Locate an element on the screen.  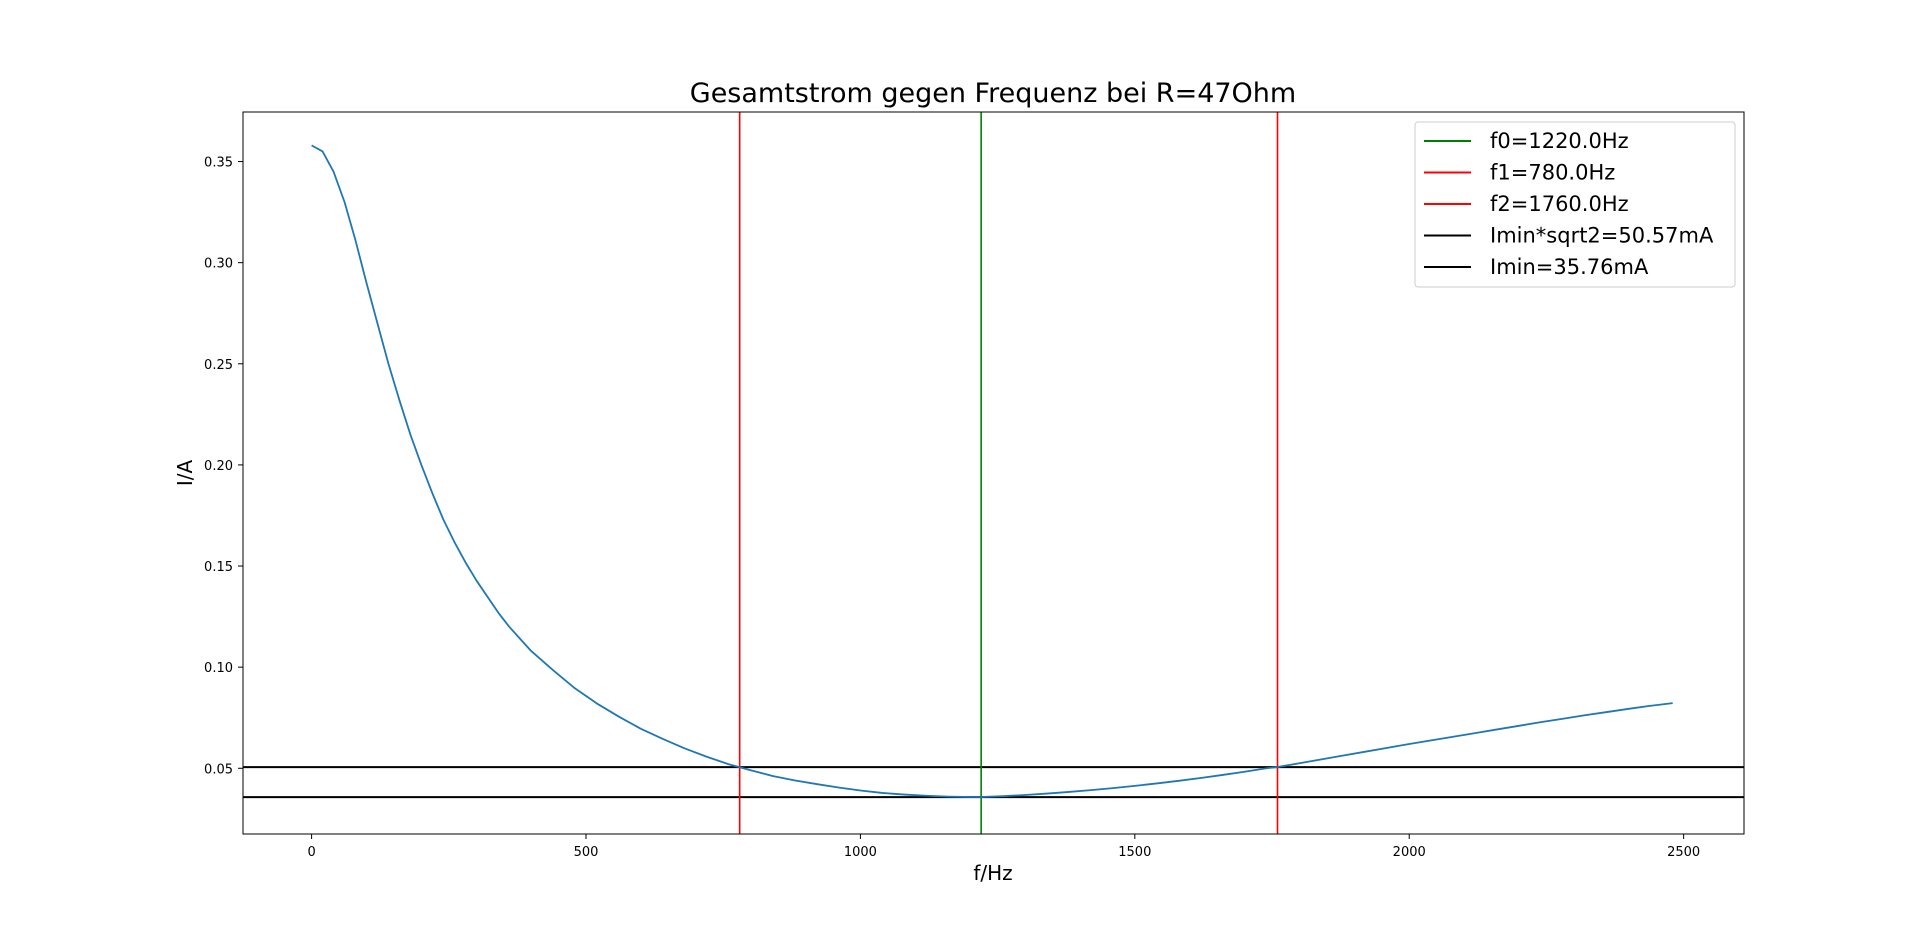
legend-box is located at coordinates (1575, 204).